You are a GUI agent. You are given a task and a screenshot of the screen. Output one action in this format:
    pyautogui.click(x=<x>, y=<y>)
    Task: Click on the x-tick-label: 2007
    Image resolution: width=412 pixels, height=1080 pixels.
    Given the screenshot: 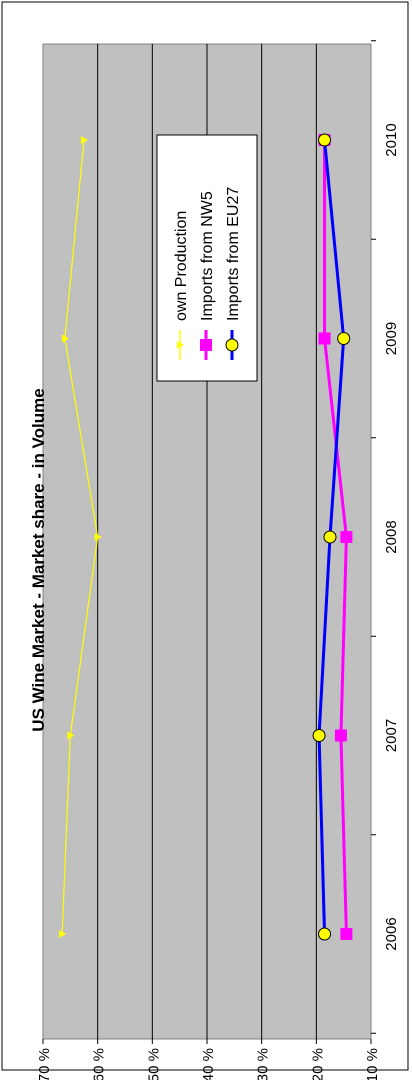 What is the action you would take?
    pyautogui.click(x=391, y=735)
    